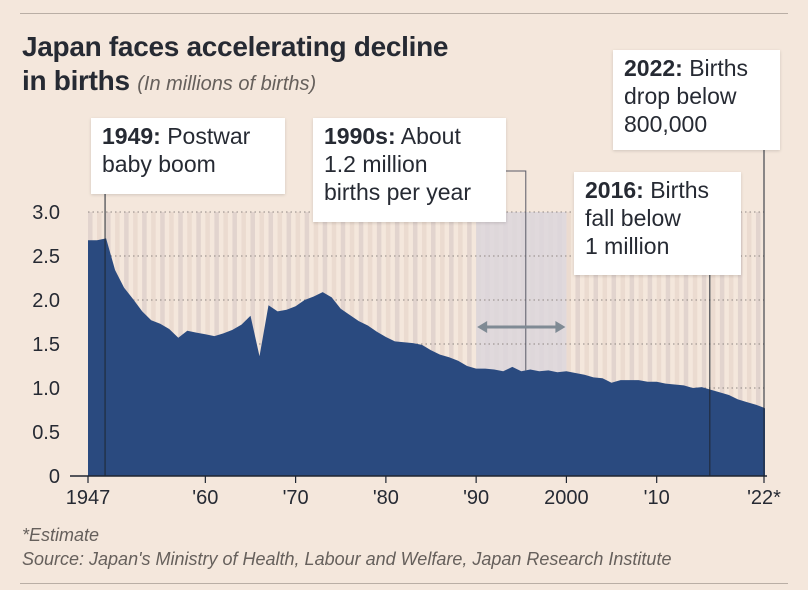  I want to click on stripe-1988, so click(460, 344).